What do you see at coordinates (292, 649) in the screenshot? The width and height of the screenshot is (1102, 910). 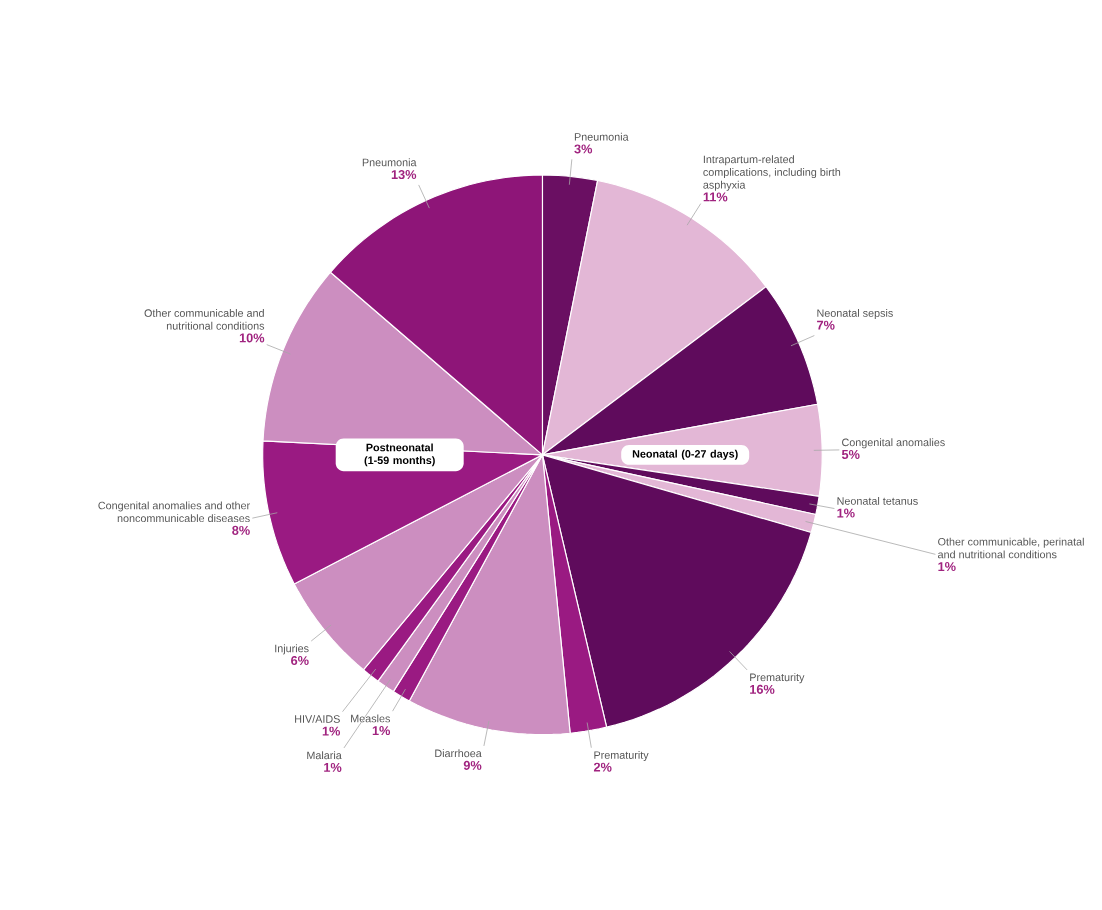 I see `slice-label: Injuries` at bounding box center [292, 649].